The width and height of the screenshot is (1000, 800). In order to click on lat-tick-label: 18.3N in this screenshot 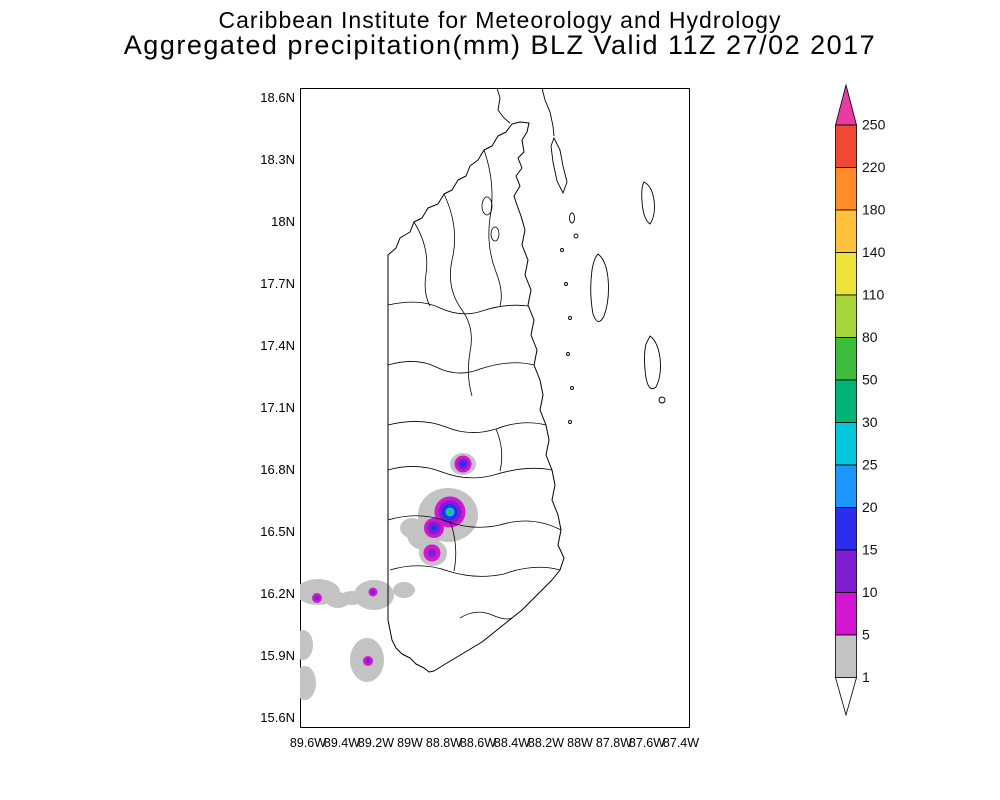, I will do `click(277, 159)`.